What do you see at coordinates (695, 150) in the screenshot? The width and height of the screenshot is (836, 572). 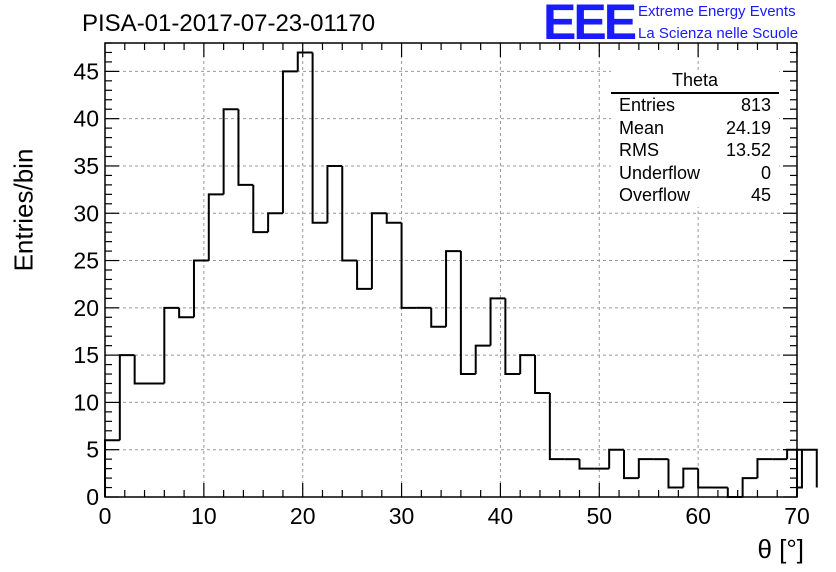 I see `stats-row-rms: RMS 13.52` at bounding box center [695, 150].